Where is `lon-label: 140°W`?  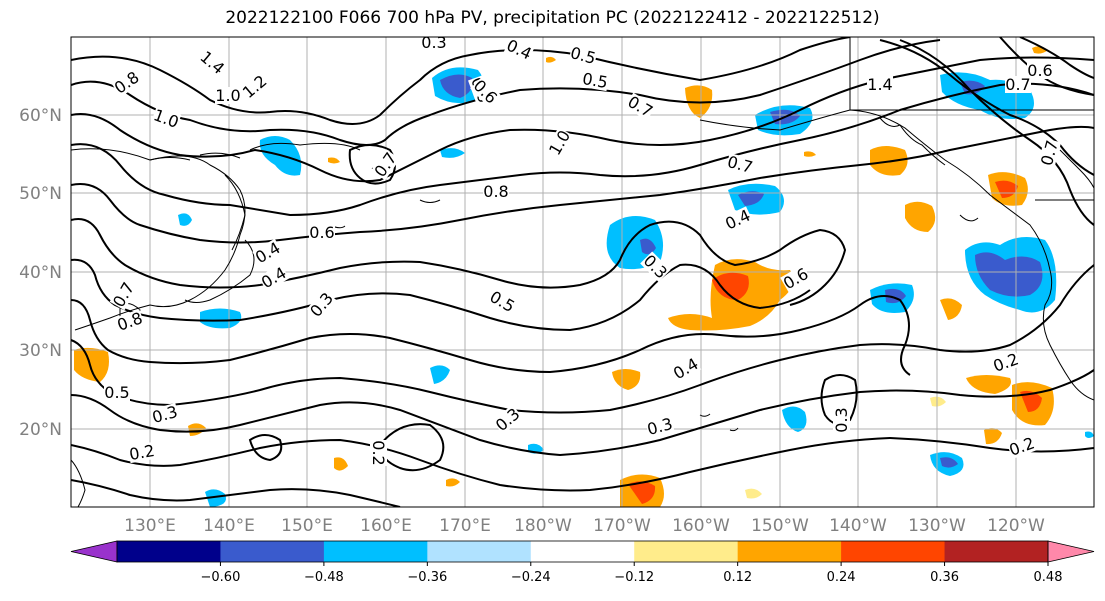 lon-label: 140°W is located at coordinates (858, 526).